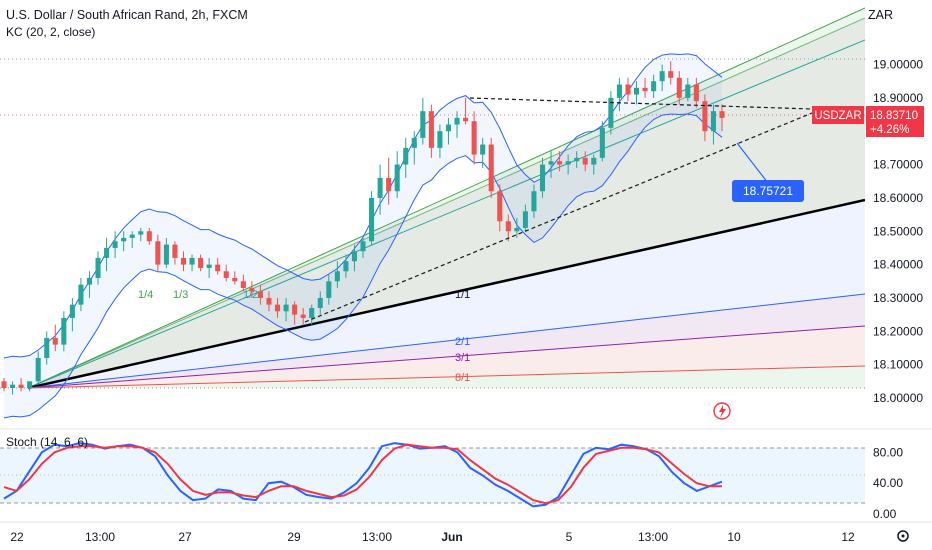  What do you see at coordinates (888, 452) in the screenshot?
I see `stoch-tick-label: 80.00` at bounding box center [888, 452].